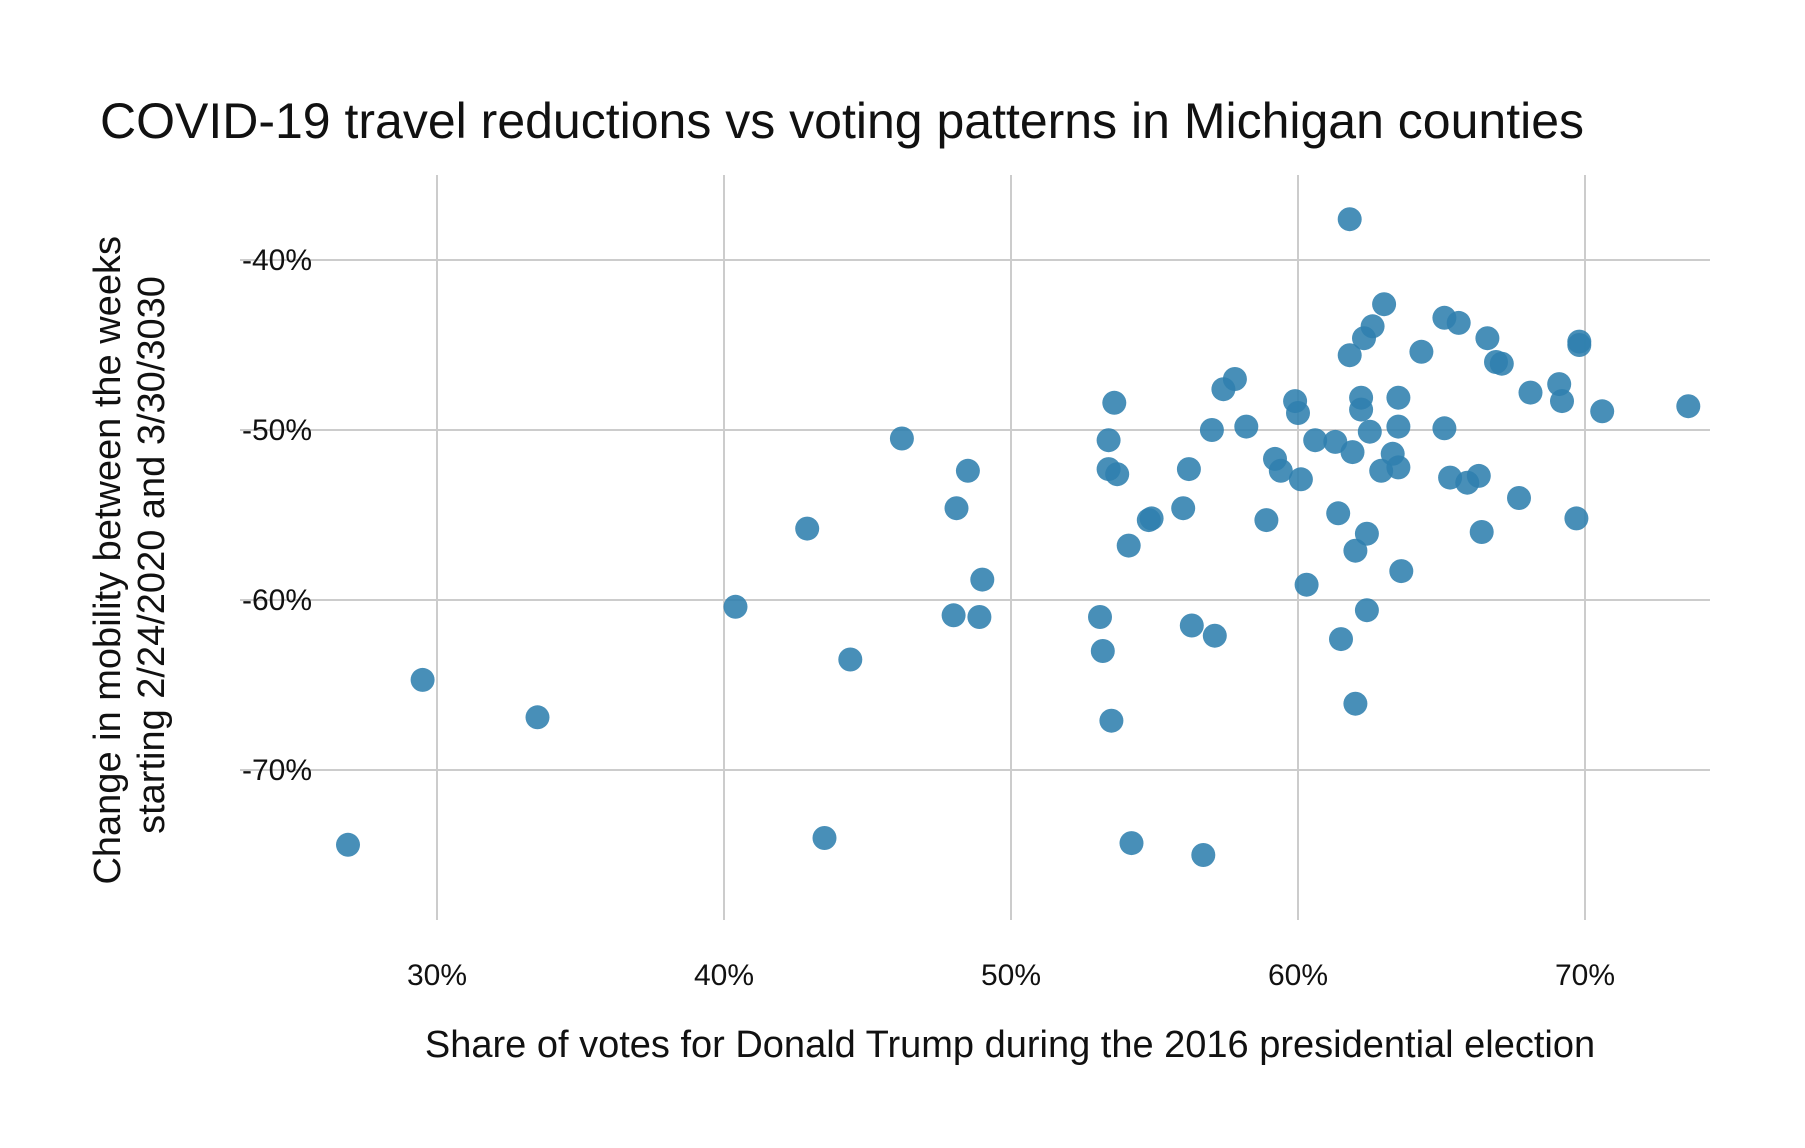  What do you see at coordinates (277, 770) in the screenshot?
I see `y-tick-label: -70%` at bounding box center [277, 770].